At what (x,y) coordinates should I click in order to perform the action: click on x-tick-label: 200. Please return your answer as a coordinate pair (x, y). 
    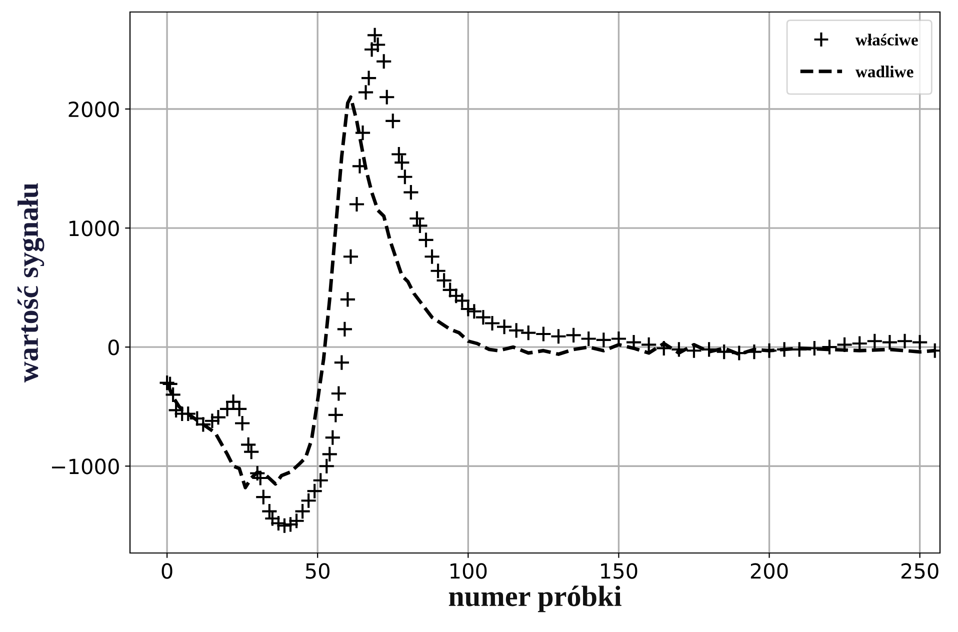
    Looking at the image, I should click on (769, 571).